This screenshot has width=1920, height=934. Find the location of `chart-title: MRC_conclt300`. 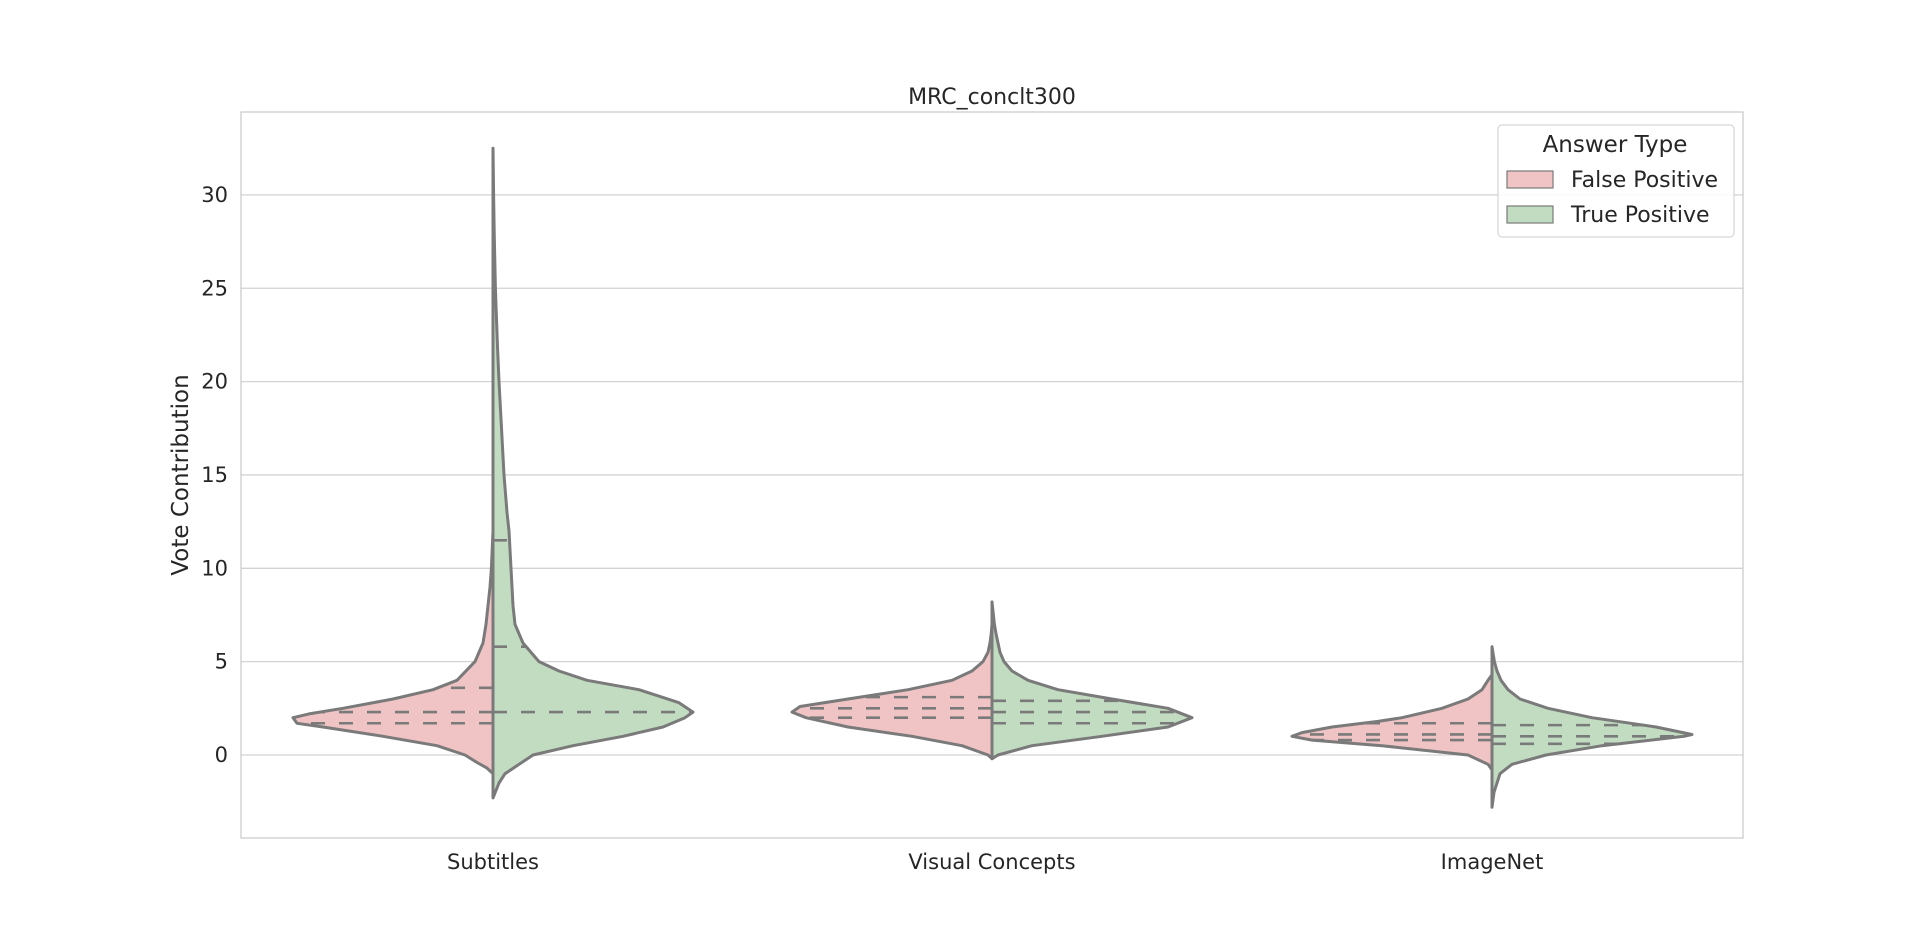

chart-title: MRC_conclt300 is located at coordinates (992, 97).